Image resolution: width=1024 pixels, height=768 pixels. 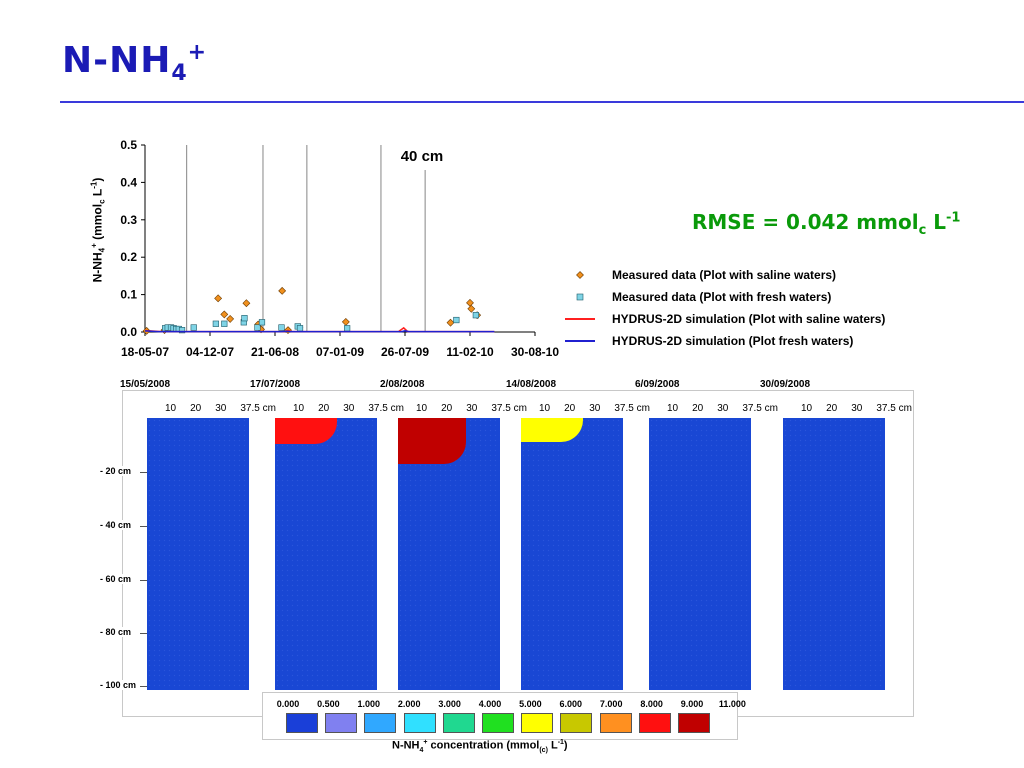 What do you see at coordinates (145, 352) in the screenshot?
I see `x-tick-label: 18-05-07` at bounding box center [145, 352].